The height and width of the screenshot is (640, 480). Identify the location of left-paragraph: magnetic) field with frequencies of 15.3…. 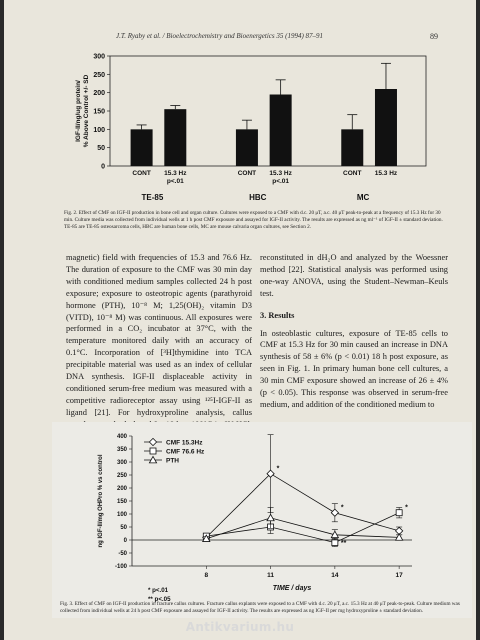
(159, 347).